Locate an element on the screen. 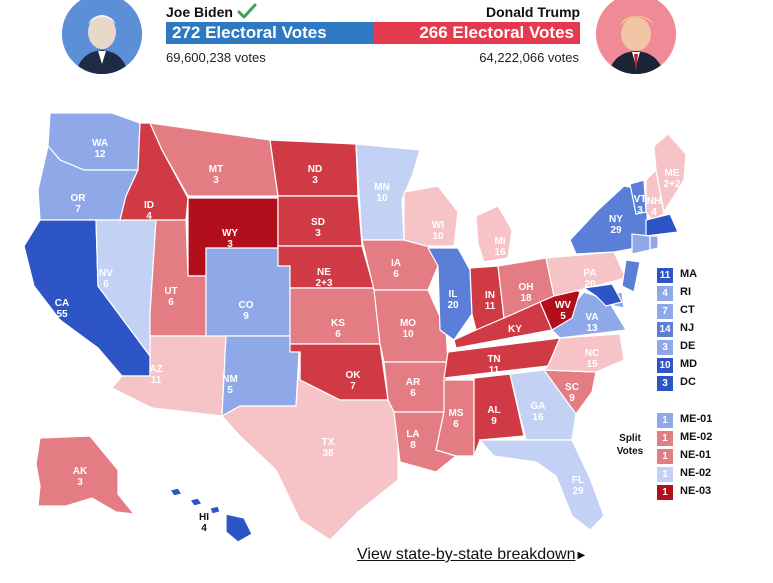 This screenshot has width=773, height=583. split-vote-row: 1 NE-02 is located at coordinates (684, 474).